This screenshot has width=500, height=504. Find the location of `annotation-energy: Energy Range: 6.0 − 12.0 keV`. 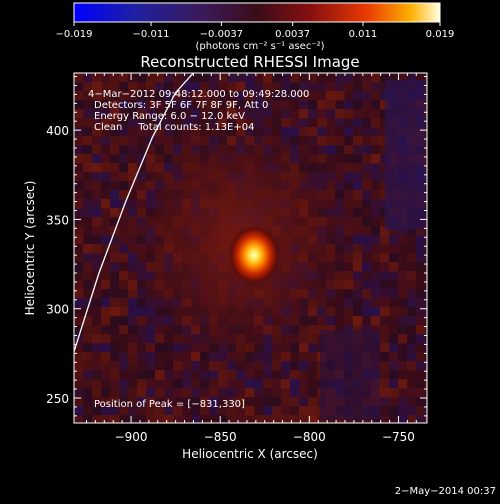

annotation-energy: Energy Range: 6.0 − 12.0 keV is located at coordinates (169, 116).